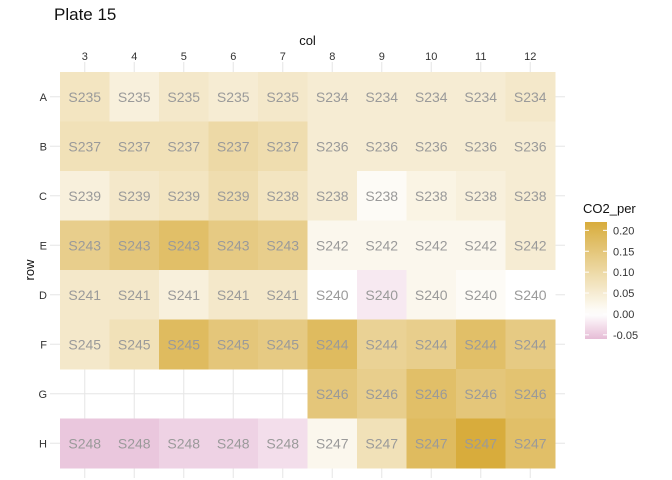 The image size is (672, 480). What do you see at coordinates (85, 57) in the screenshot?
I see `x-tick-label: 3` at bounding box center [85, 57].